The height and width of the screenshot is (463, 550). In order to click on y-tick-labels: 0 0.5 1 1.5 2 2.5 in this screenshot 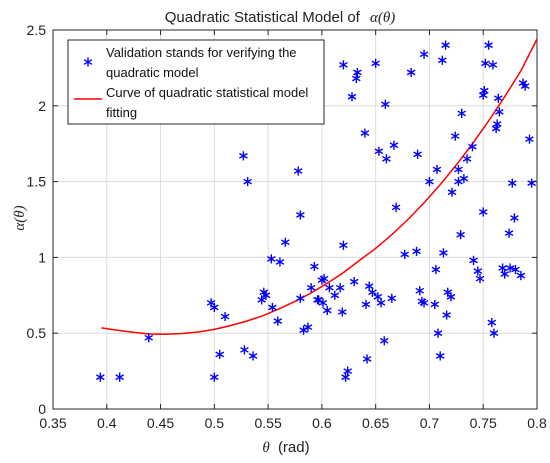, I will do `click(37, 219)`.